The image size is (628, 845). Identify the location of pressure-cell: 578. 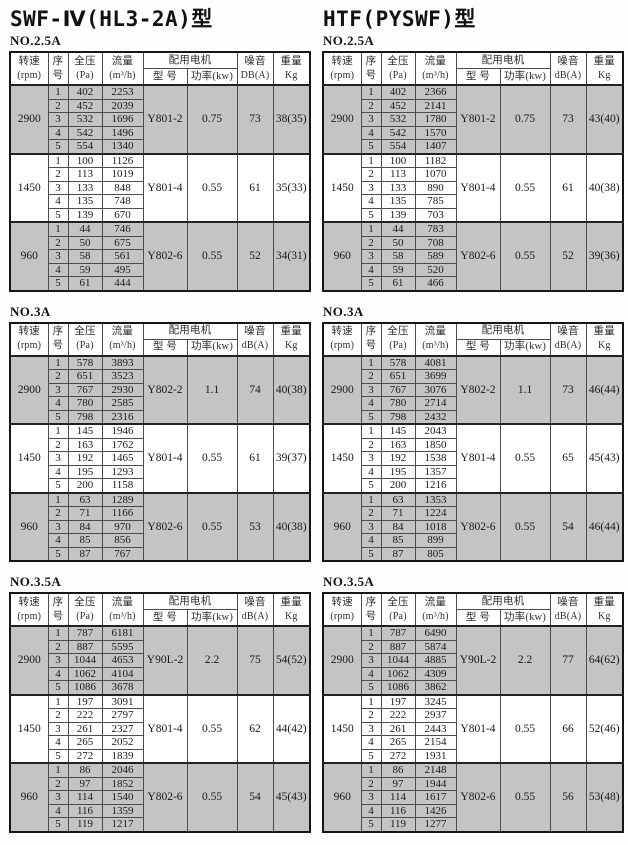
(398, 362).